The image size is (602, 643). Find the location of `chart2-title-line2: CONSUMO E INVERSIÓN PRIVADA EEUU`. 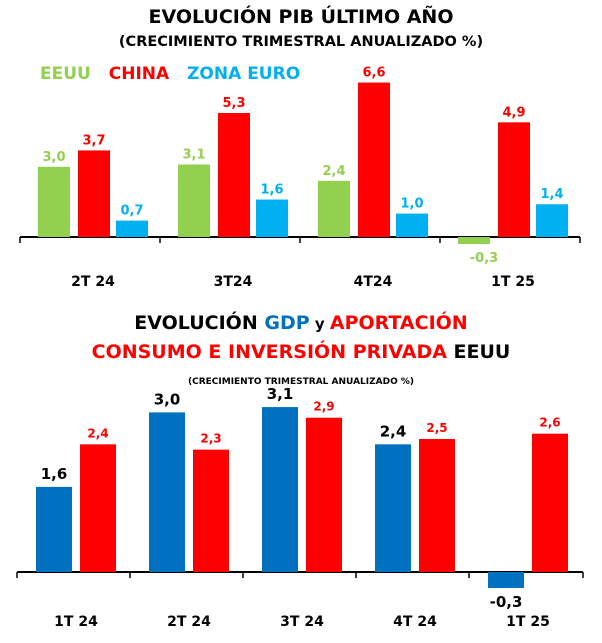

chart2-title-line2: CONSUMO E INVERSIÓN PRIVADA EEUU is located at coordinates (301, 352).